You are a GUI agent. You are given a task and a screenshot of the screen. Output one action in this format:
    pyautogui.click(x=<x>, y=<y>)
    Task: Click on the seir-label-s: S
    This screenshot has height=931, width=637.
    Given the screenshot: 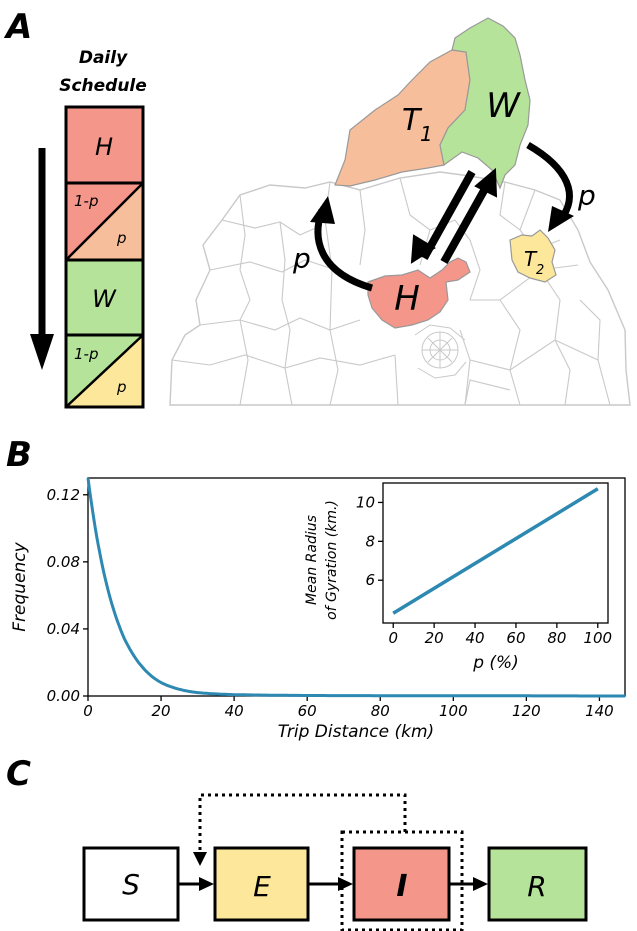 What is the action you would take?
    pyautogui.click(x=131, y=884)
    